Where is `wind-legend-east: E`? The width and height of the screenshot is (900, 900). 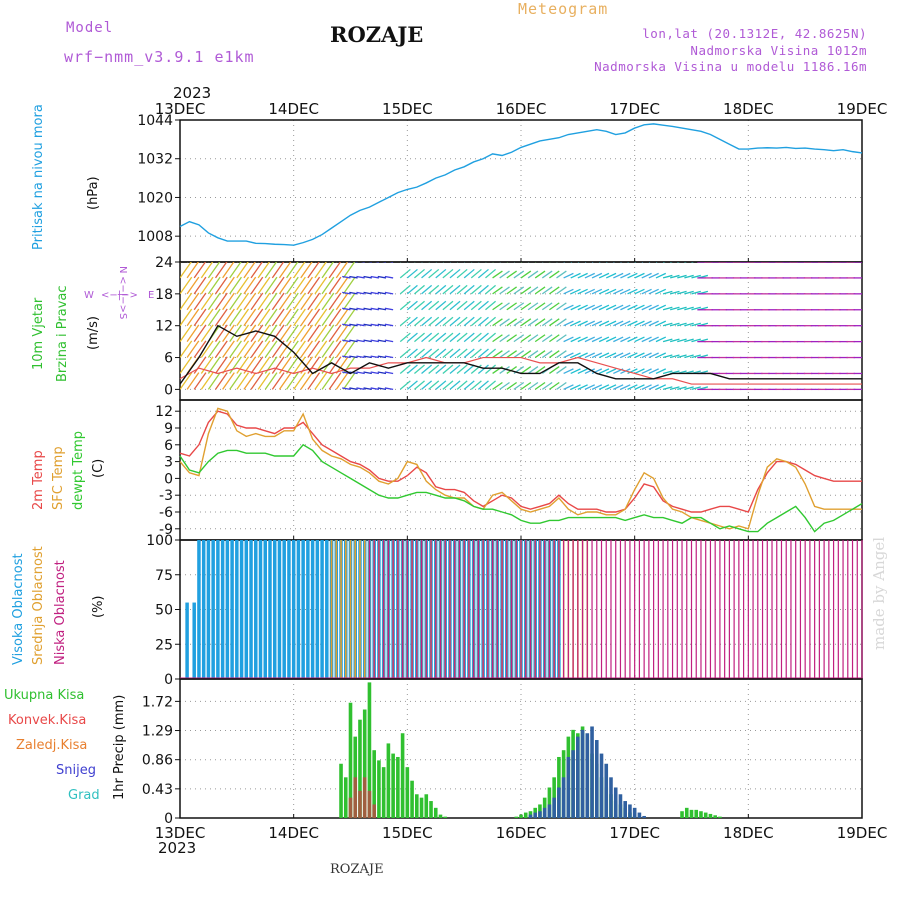 wind-legend-east: E is located at coordinates (151, 295).